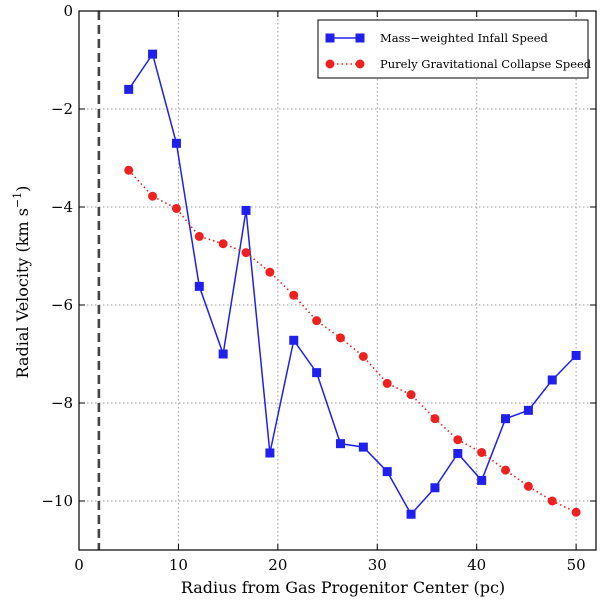 The image size is (613, 609). I want to click on y-axis-title-superscript: −1, so click(17, 200).